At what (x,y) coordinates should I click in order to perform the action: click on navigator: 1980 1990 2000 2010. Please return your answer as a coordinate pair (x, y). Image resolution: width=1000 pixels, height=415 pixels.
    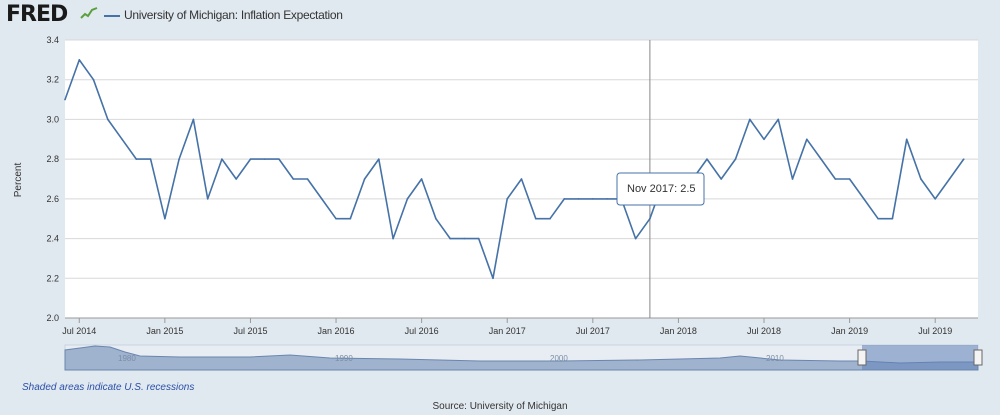
    Looking at the image, I should click on (523, 357).